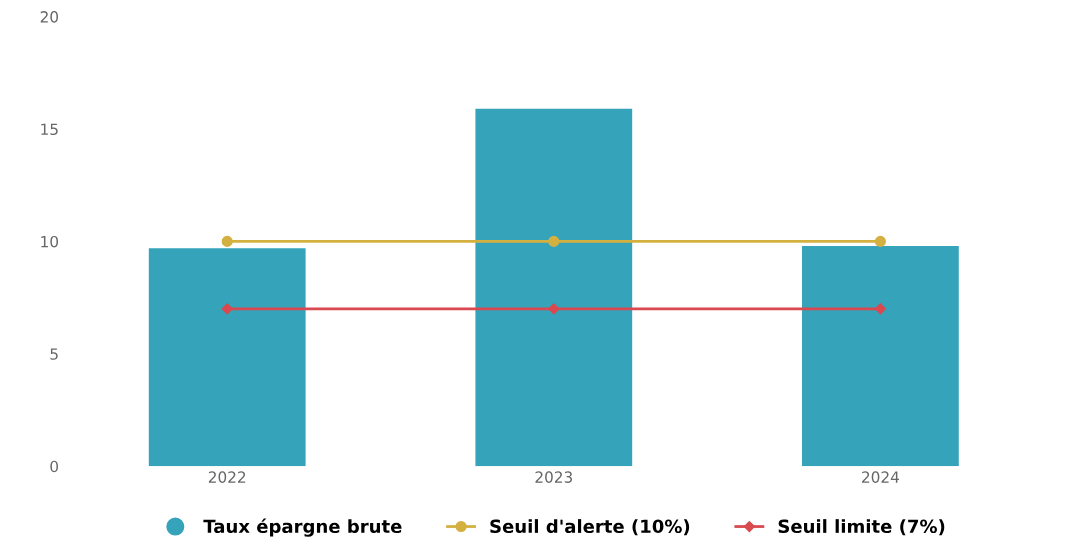 The image size is (1065, 555). What do you see at coordinates (861, 527) in the screenshot?
I see `legend-label: Seuil limite (7%)` at bounding box center [861, 527].